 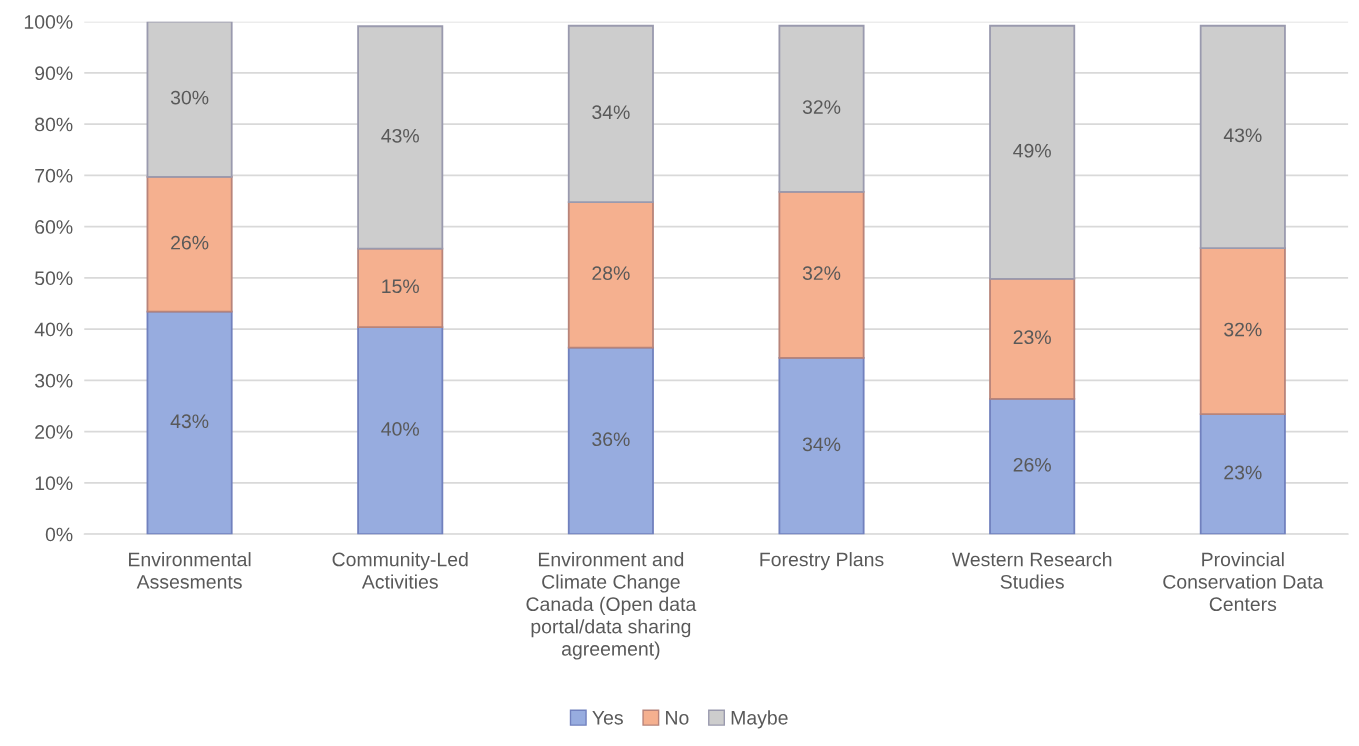 What do you see at coordinates (190, 570) in the screenshot?
I see `x-tick-label: Environmental Assesments` at bounding box center [190, 570].